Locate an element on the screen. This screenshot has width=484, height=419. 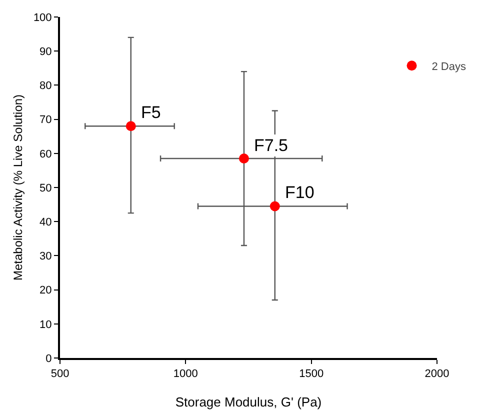
x-axis-title: Storage Modulus, G' (Pa) is located at coordinates (248, 402).